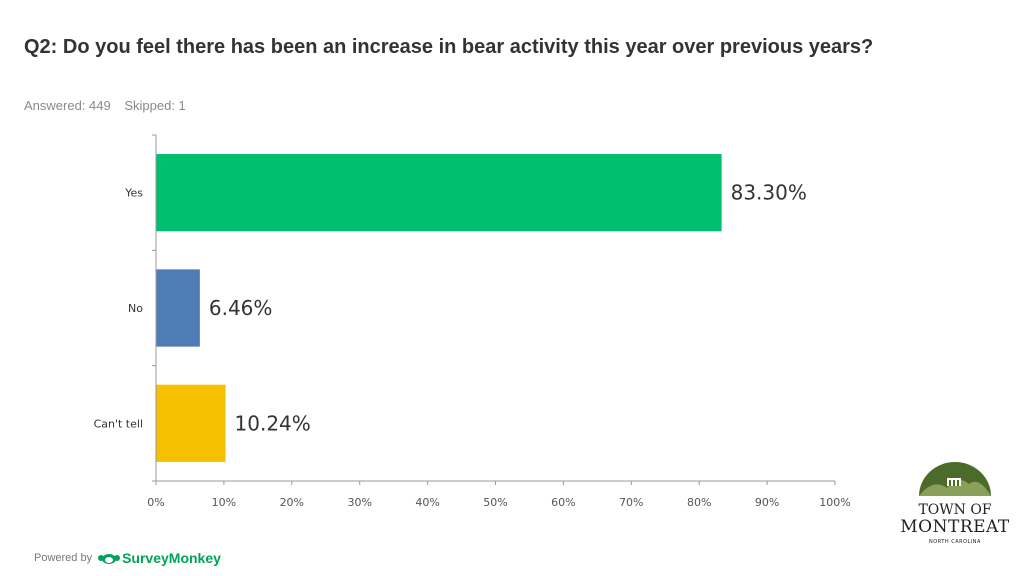  I want to click on skipped-count: Skipped: 1, so click(155, 105).